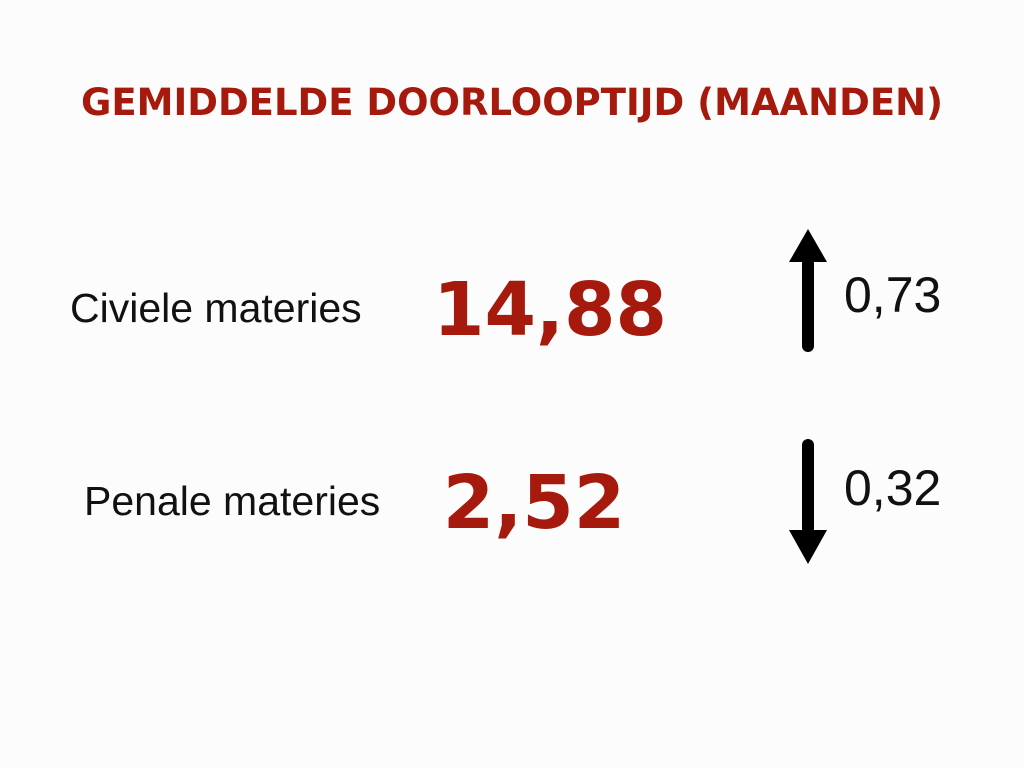  What do you see at coordinates (512, 102) in the screenshot?
I see `title: GEMIDDELDE DOORLOOPTIJD (MAANDEN)` at bounding box center [512, 102].